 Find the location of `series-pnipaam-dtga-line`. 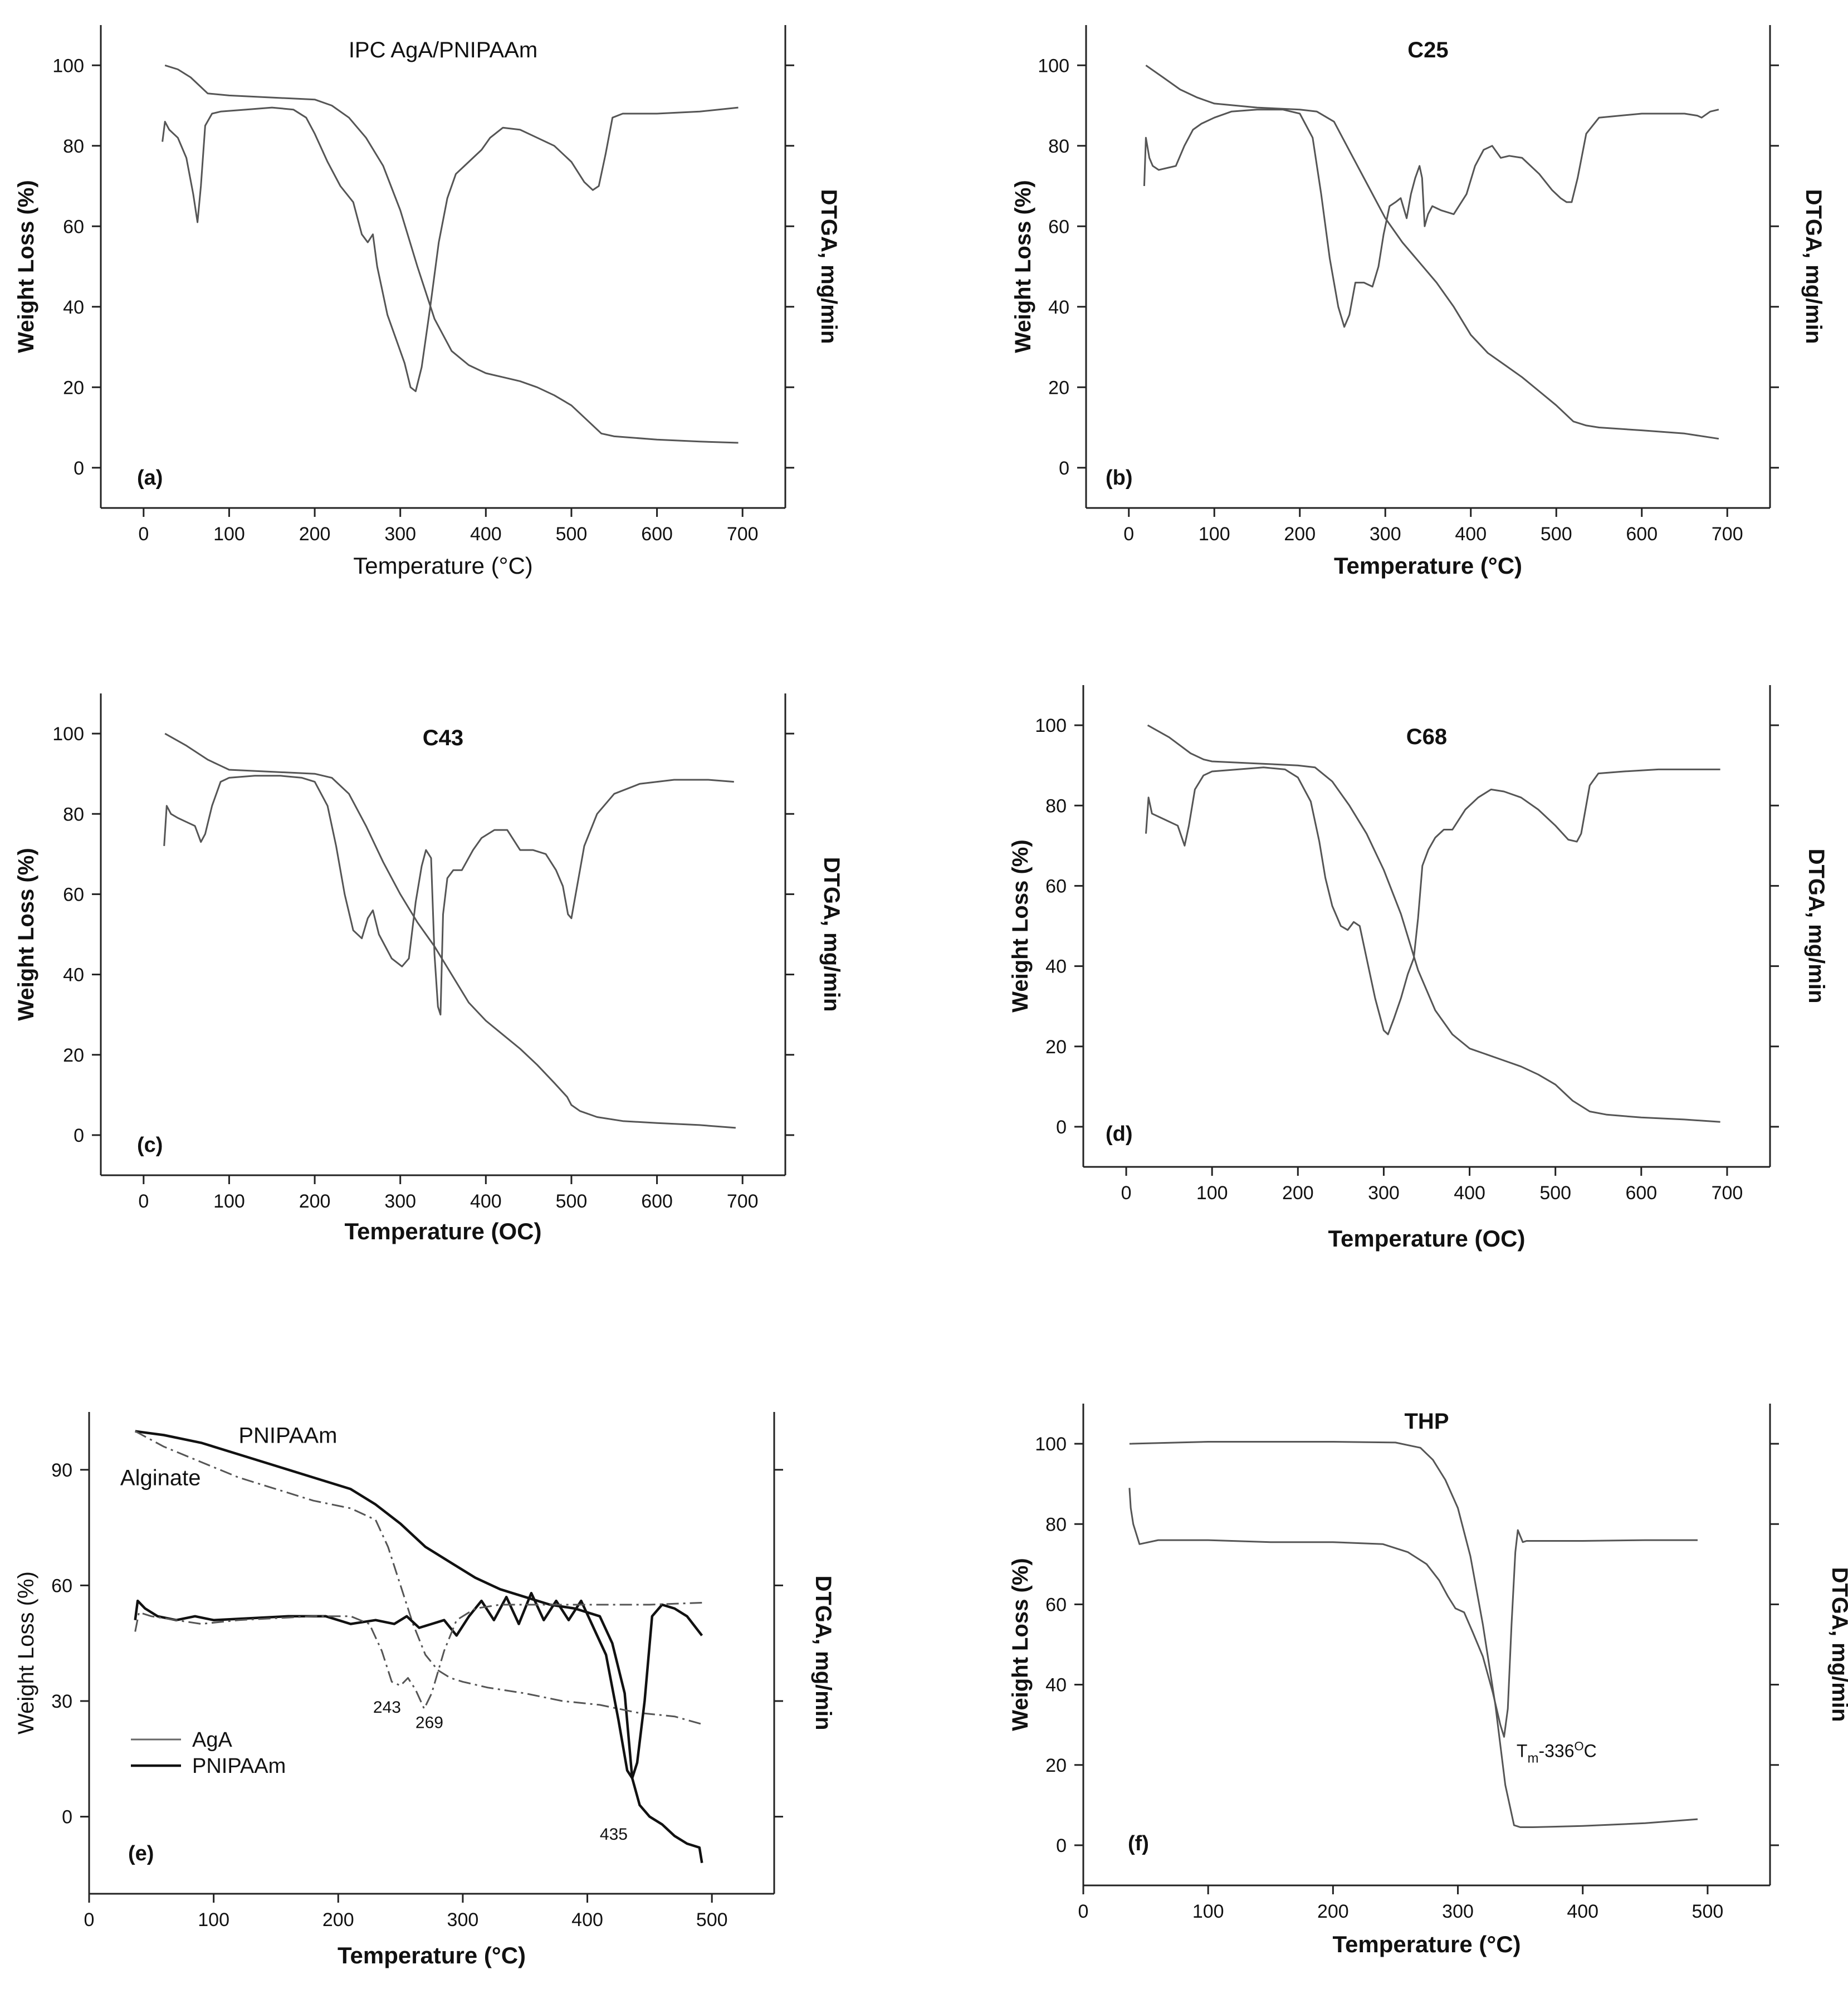

series-pnipaam-dtga-line is located at coordinates (418, 1685).